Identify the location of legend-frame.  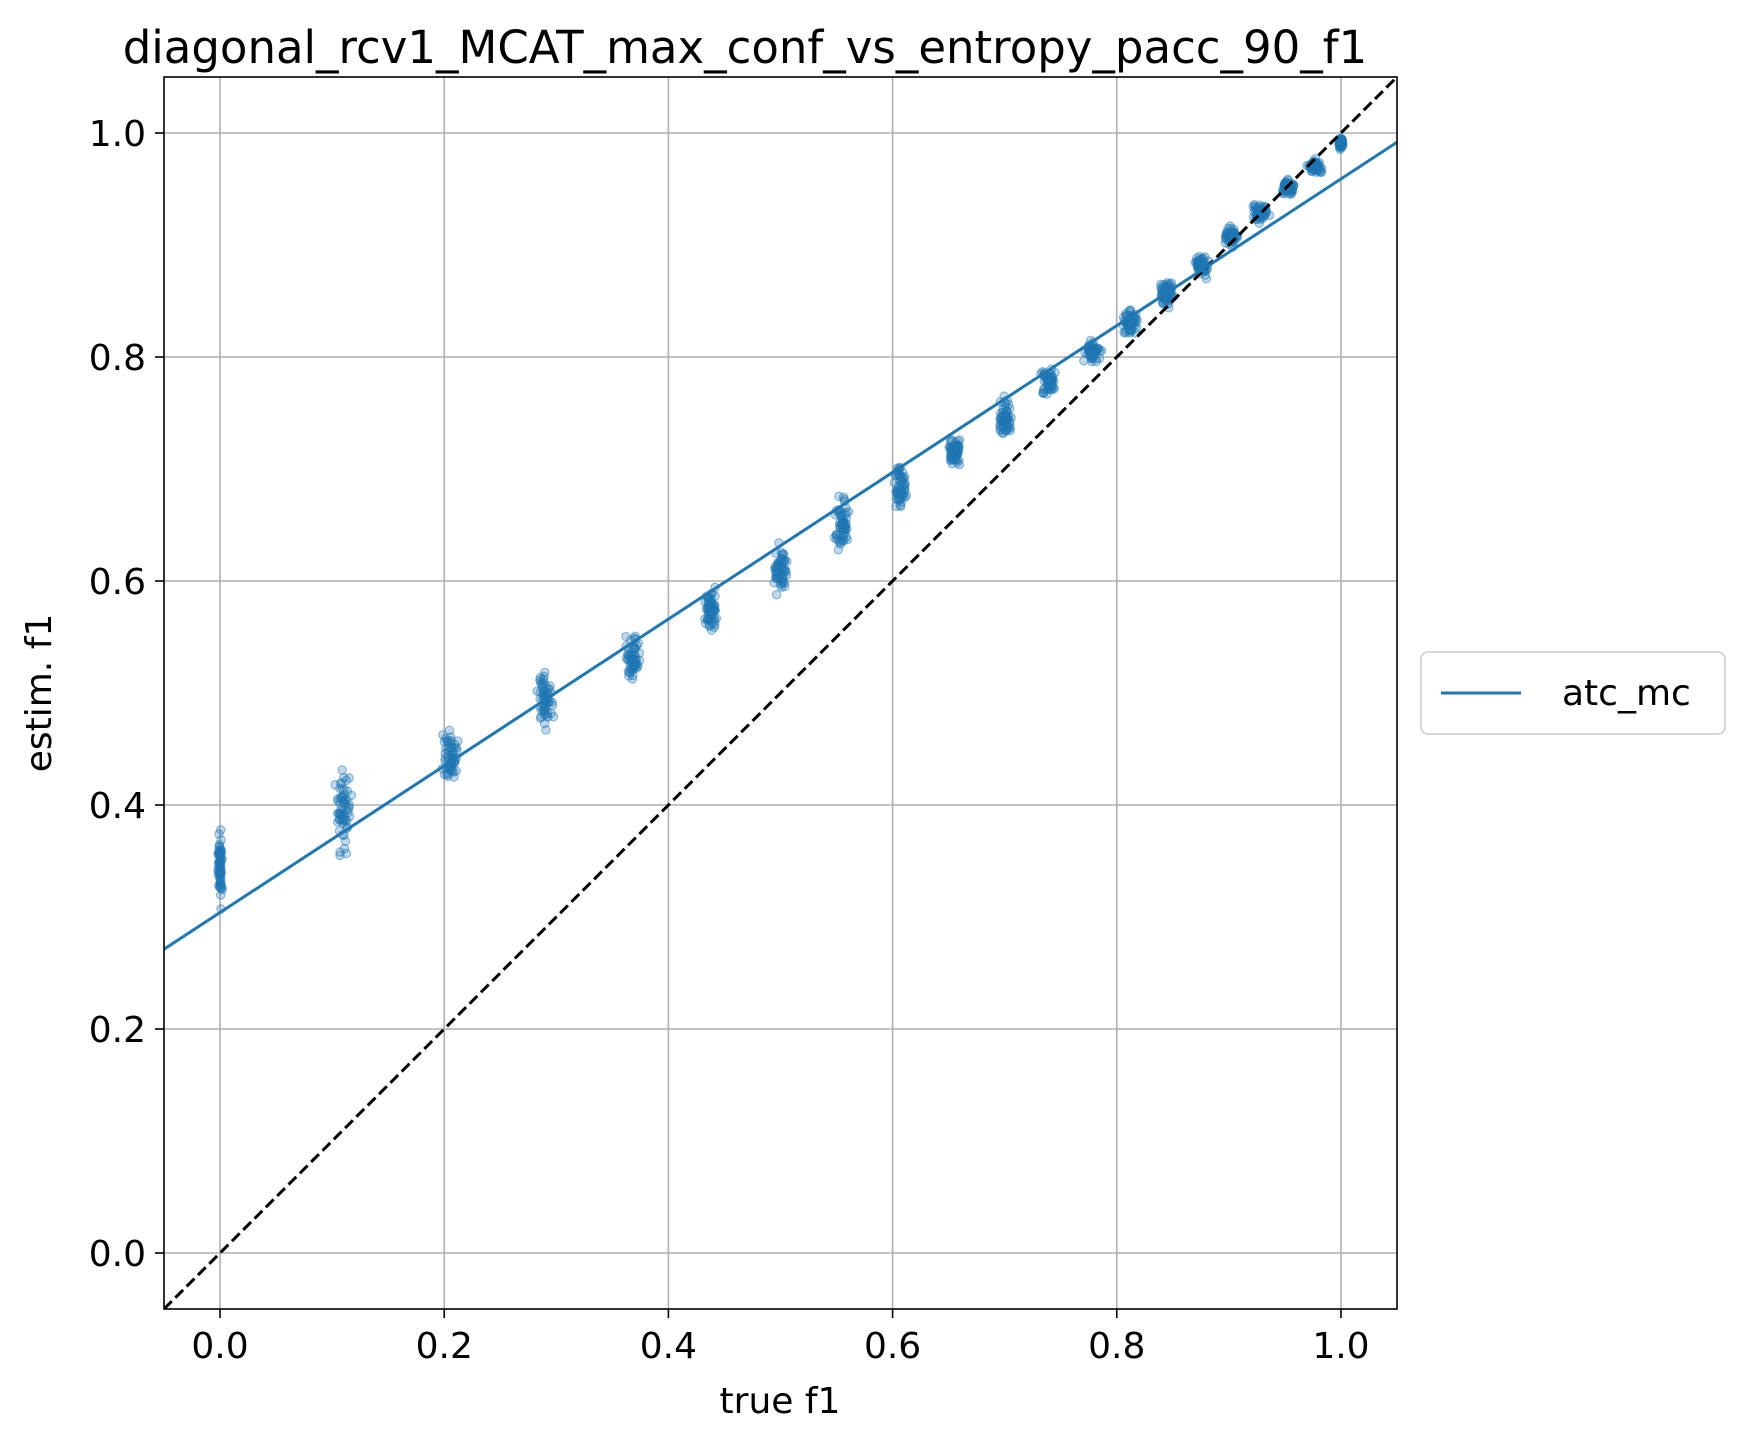
(1573, 693).